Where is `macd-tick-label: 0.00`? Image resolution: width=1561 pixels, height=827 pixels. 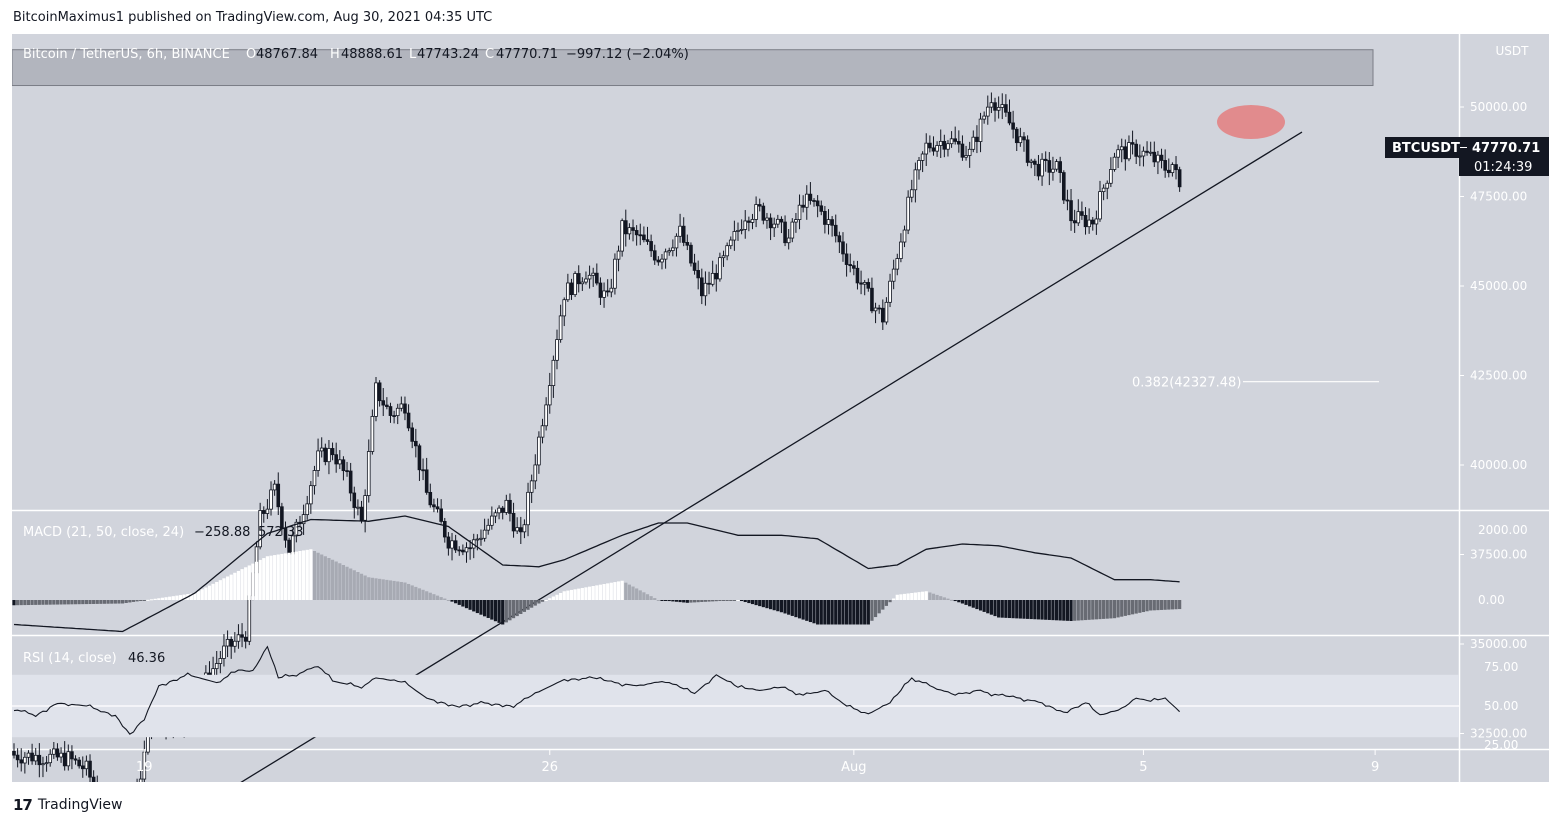 macd-tick-label: 0.00 is located at coordinates (1491, 600).